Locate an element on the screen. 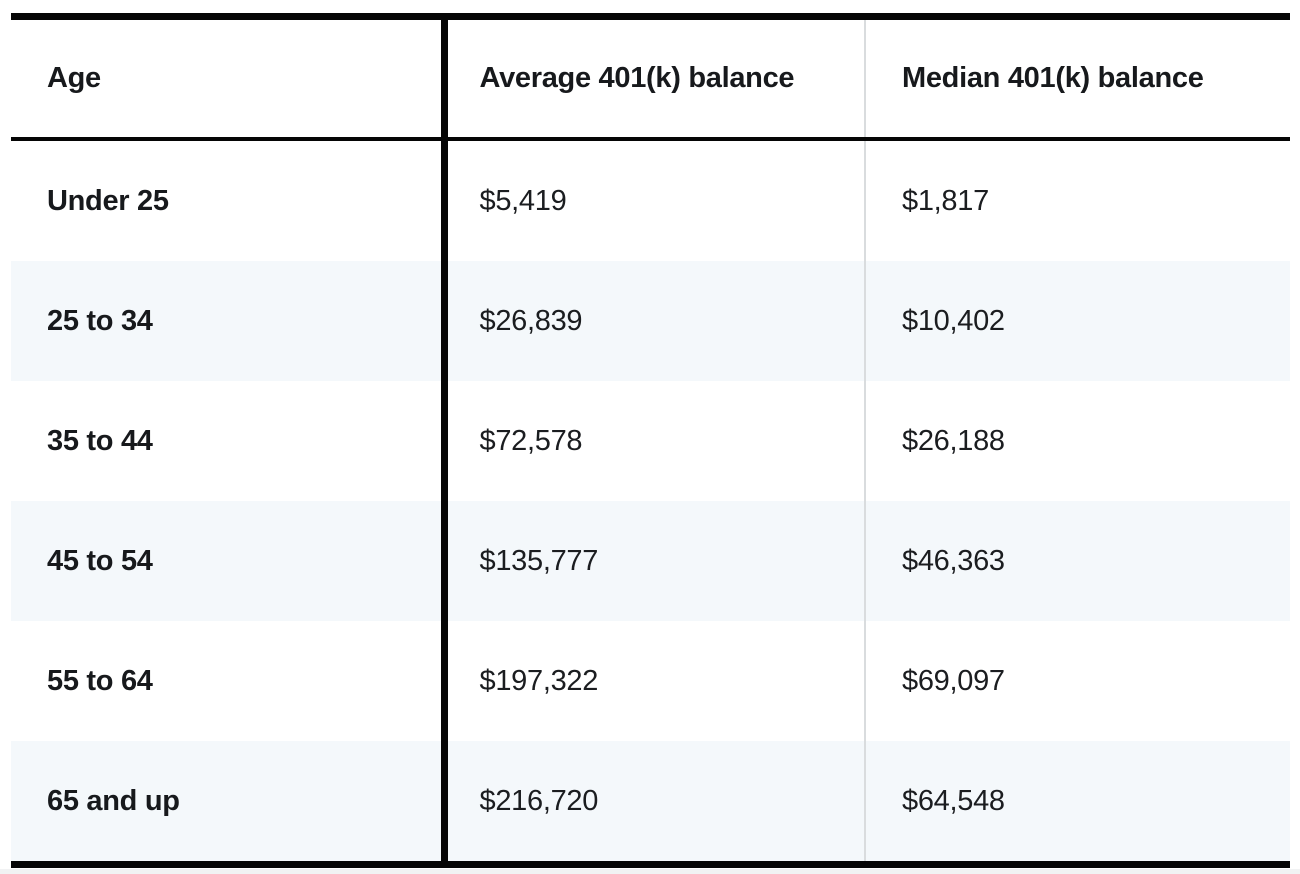 This screenshot has width=1300, height=874. table-row: Under 25 $5,419 $1,817 is located at coordinates (650, 200).